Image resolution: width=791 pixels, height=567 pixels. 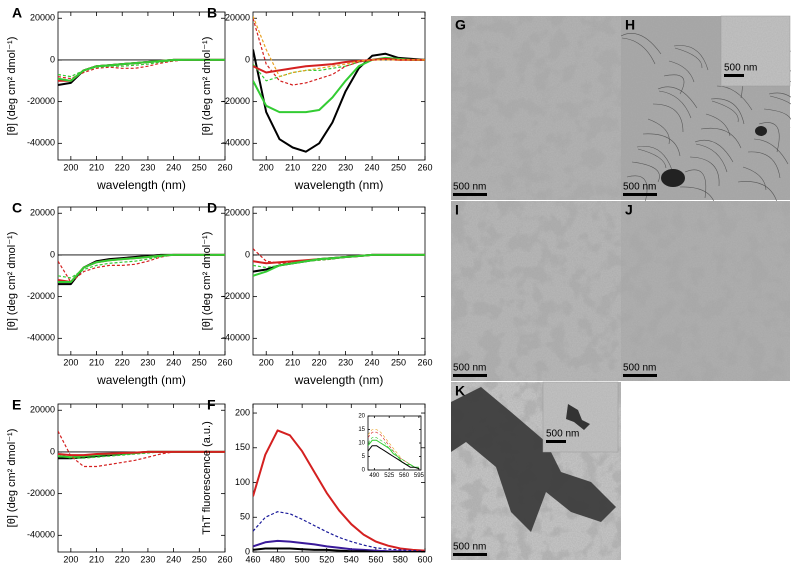 I want to click on x-tick-label: 490, so click(x=374, y=476).